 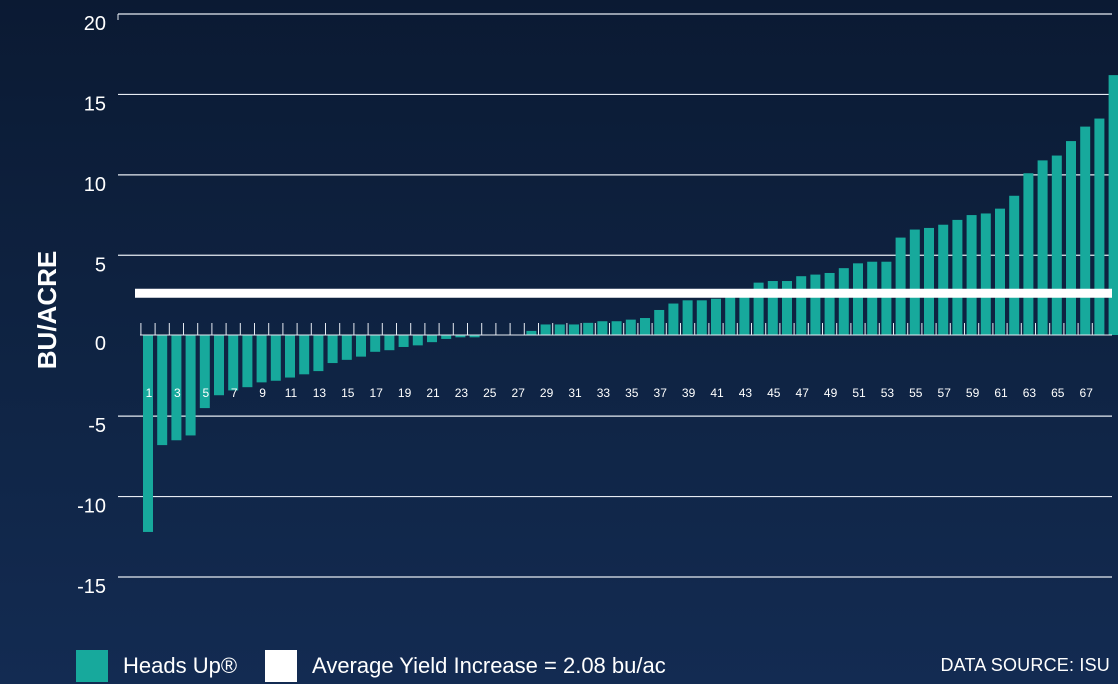 I want to click on data-source-note: DATA SOURCE: ISU, so click(x=1025, y=665).